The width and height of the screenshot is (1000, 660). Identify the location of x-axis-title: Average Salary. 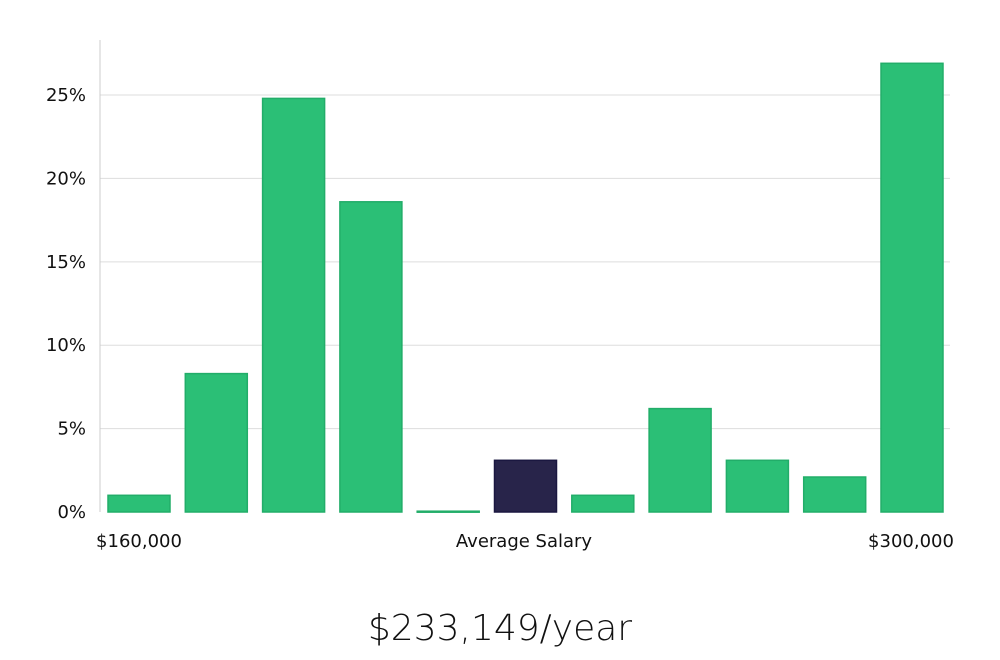
(524, 541).